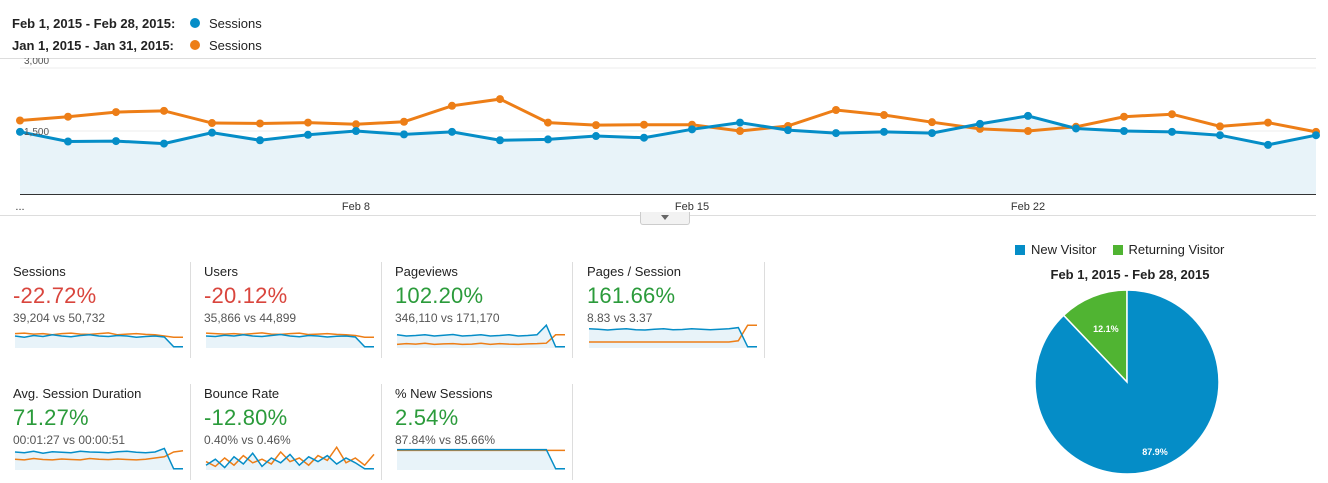  Describe the element at coordinates (634, 271) in the screenshot. I see `metric-title: Pages / Session` at that location.